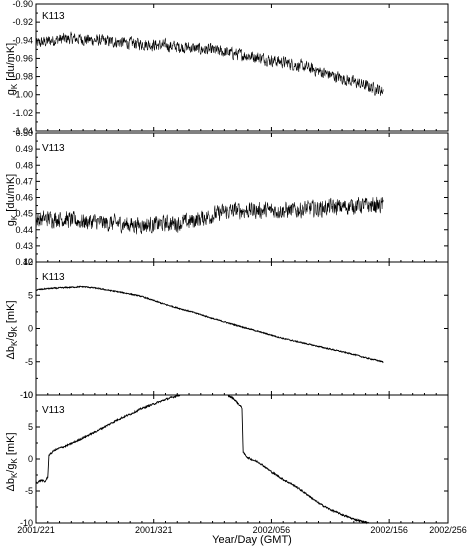  What do you see at coordinates (252, 540) in the screenshot?
I see `x-axis-label: Year/Day (GMT)` at bounding box center [252, 540].